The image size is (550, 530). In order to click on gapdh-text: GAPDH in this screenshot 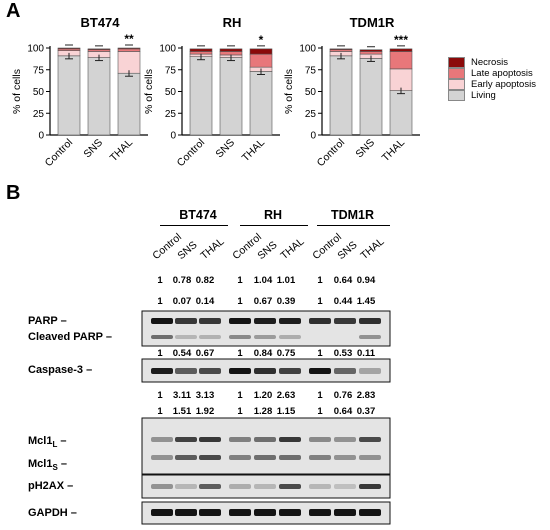, I will do `click(48, 513)`.